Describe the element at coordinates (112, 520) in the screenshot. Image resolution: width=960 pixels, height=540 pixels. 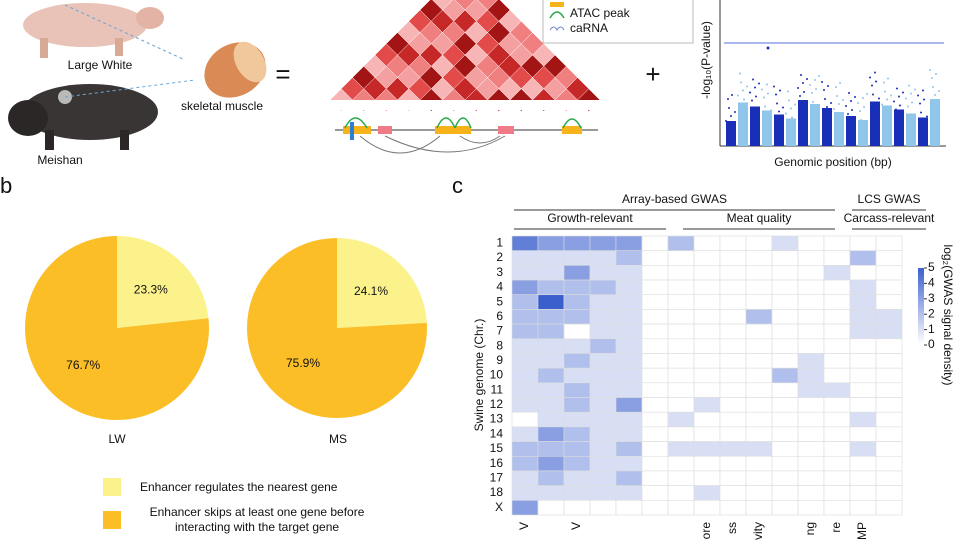
I see `legend-swatch` at that location.